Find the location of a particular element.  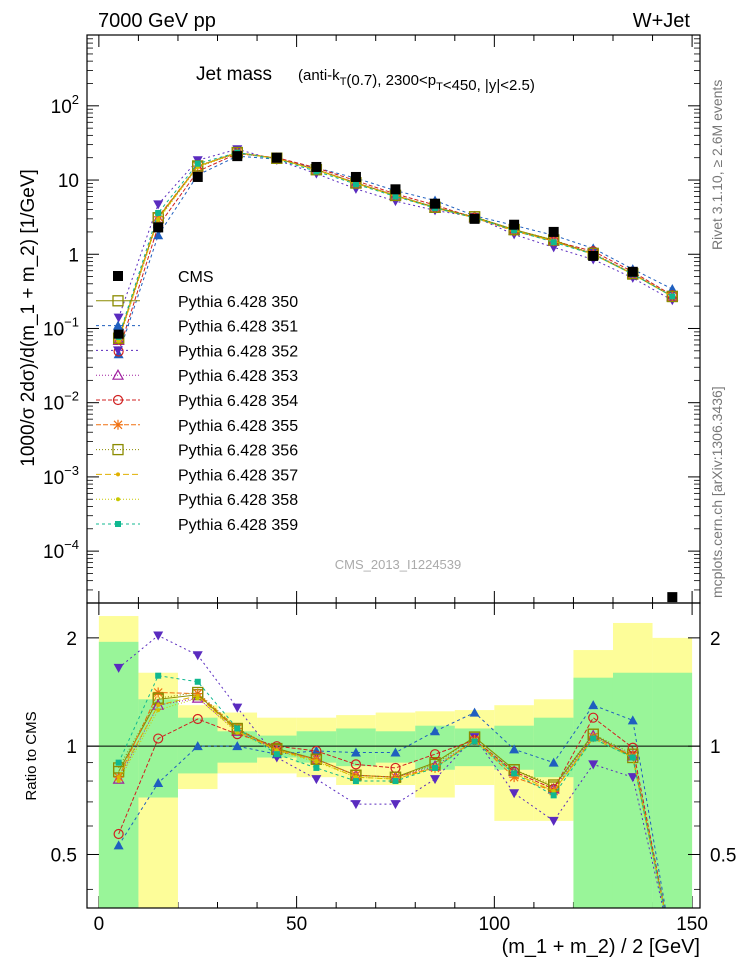

xtick-label: 0 is located at coordinates (99, 924).